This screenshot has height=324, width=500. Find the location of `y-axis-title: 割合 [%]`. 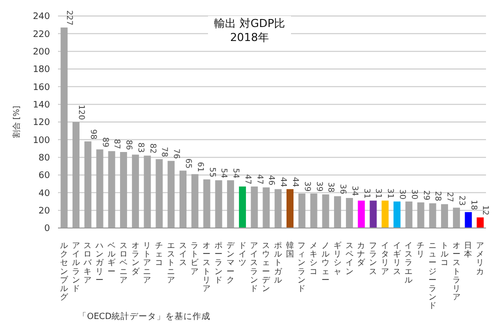

y-axis-title: 割合 [%] is located at coordinates (16, 122).